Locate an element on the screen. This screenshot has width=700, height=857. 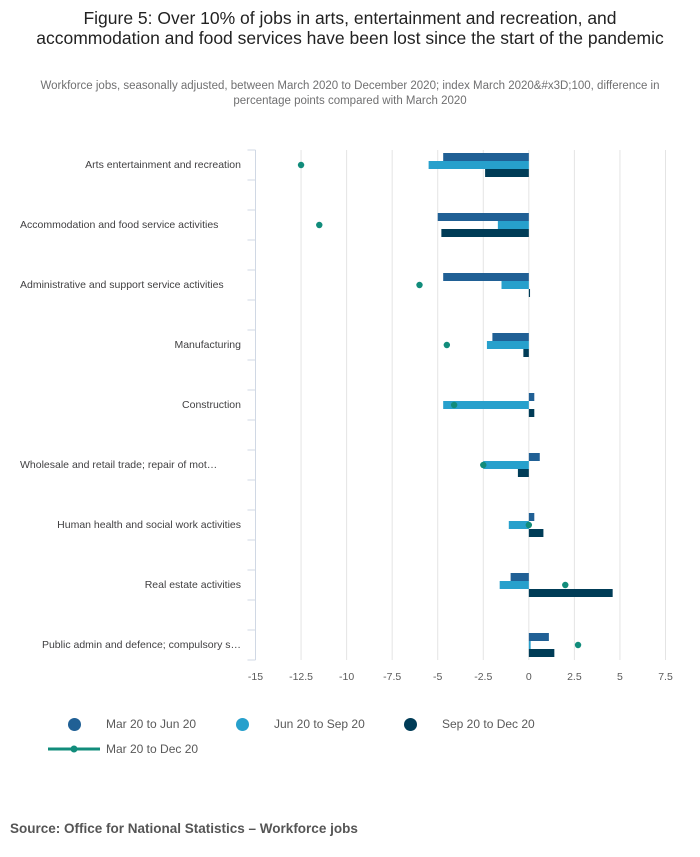
category-label: Arts entertainment and recreation is located at coordinates (130, 165).